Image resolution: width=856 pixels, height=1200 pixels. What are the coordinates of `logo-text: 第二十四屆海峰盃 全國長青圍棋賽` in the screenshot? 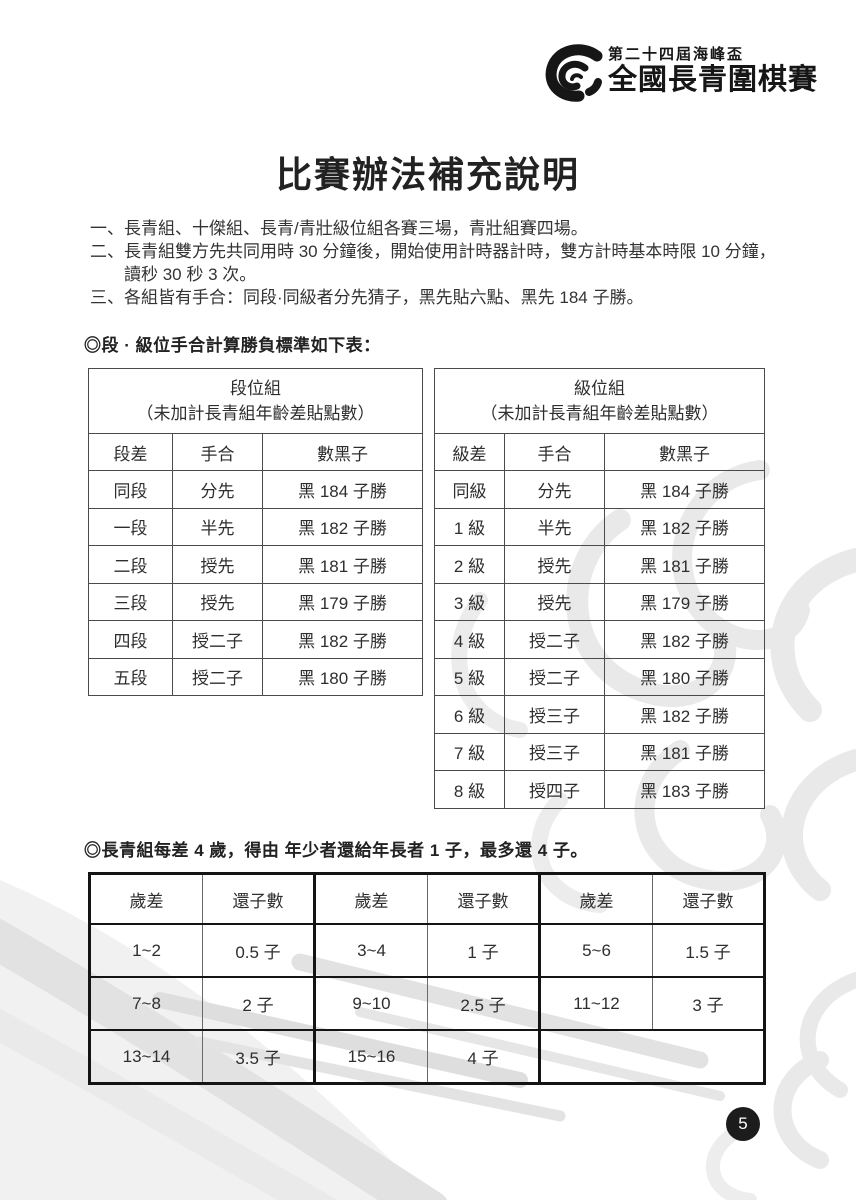 It's located at (713, 70).